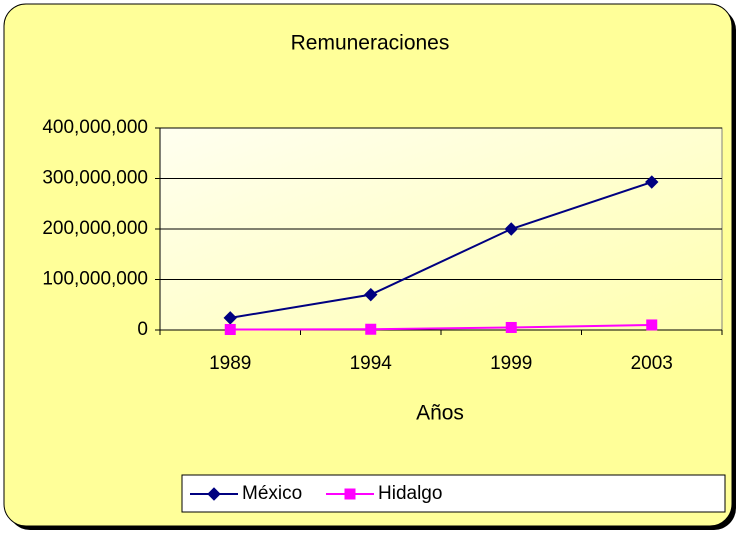 Image resolution: width=740 pixels, height=538 pixels. I want to click on y-tick-label: 200,000,000, so click(95, 228).